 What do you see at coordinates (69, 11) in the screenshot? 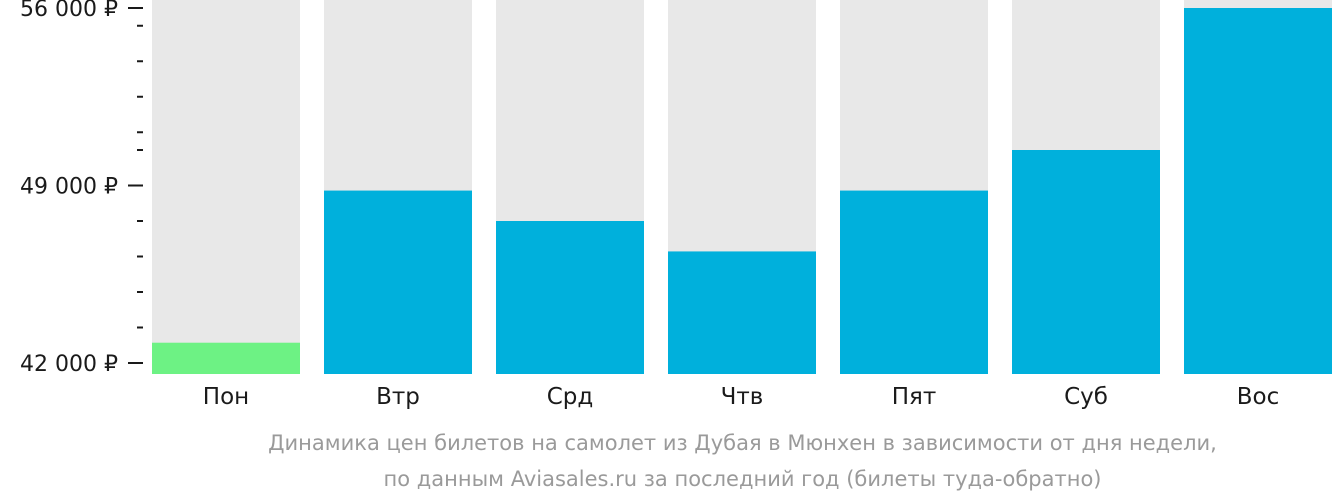
I see `y-tick-label-1: 56 000 ₽` at bounding box center [69, 11].